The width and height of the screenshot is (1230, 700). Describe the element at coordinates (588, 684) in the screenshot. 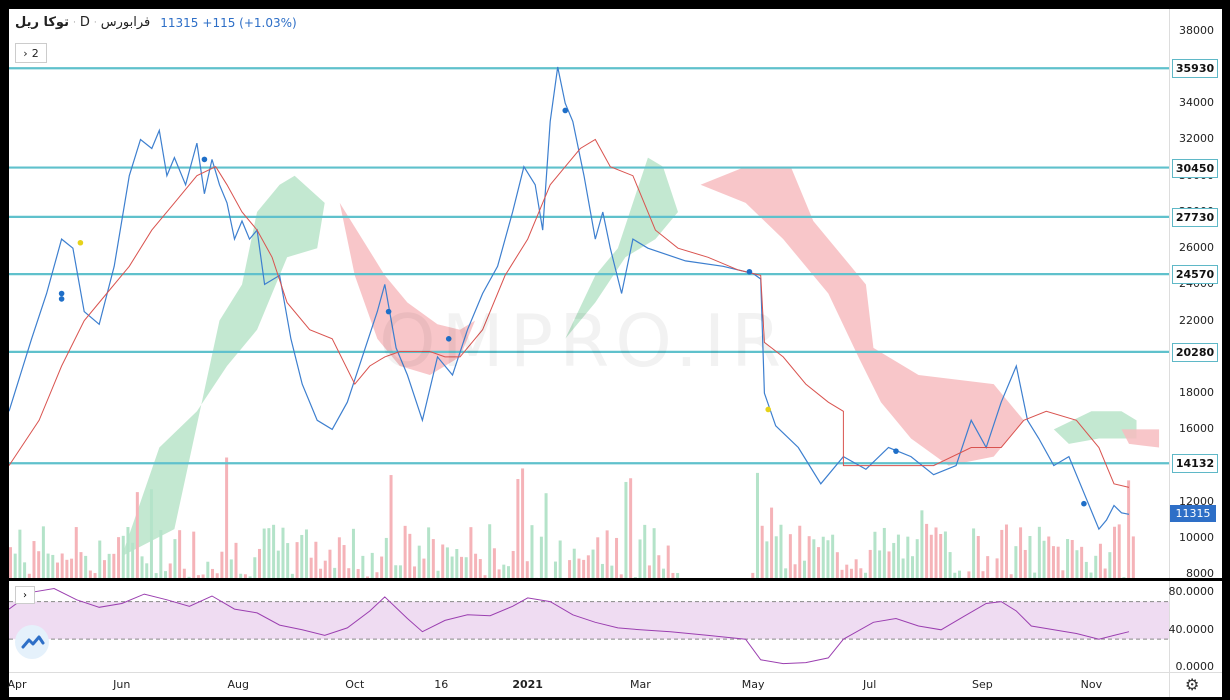

I see `time-axis: Apr Jun Aug Oct 16 2021 Mar May Jul Sep Nov` at that location.